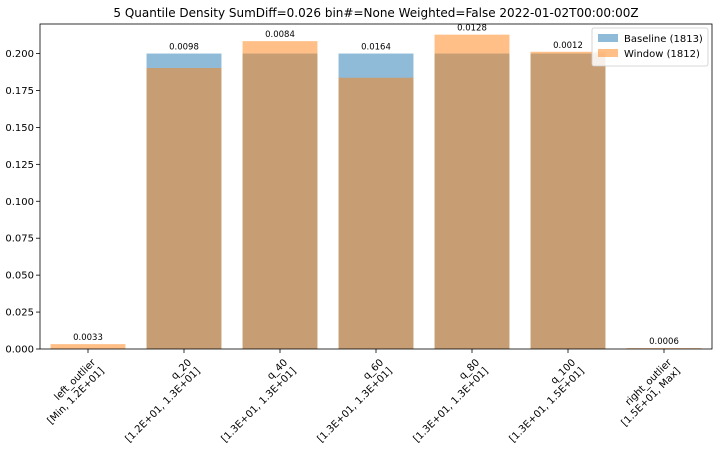 The image size is (719, 450). What do you see at coordinates (72, 392) in the screenshot?
I see `x-tick-label-0: left_outlier[Min, 1.2E+01]` at bounding box center [72, 392].